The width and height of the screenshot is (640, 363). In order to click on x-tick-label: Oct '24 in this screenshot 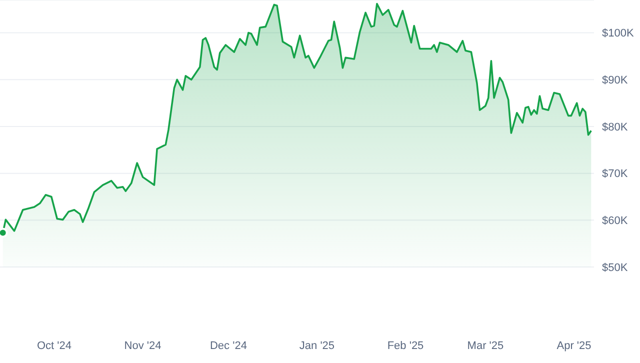, I will do `click(54, 346)`.